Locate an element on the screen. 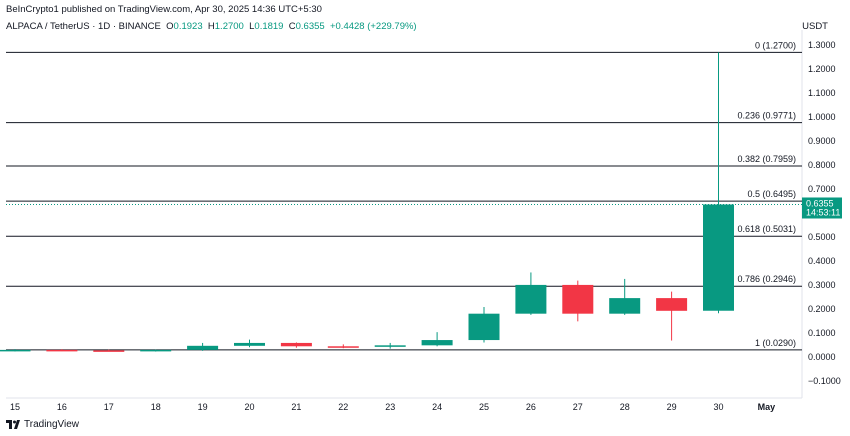 The height and width of the screenshot is (436, 850). low-label: L is located at coordinates (252, 26).